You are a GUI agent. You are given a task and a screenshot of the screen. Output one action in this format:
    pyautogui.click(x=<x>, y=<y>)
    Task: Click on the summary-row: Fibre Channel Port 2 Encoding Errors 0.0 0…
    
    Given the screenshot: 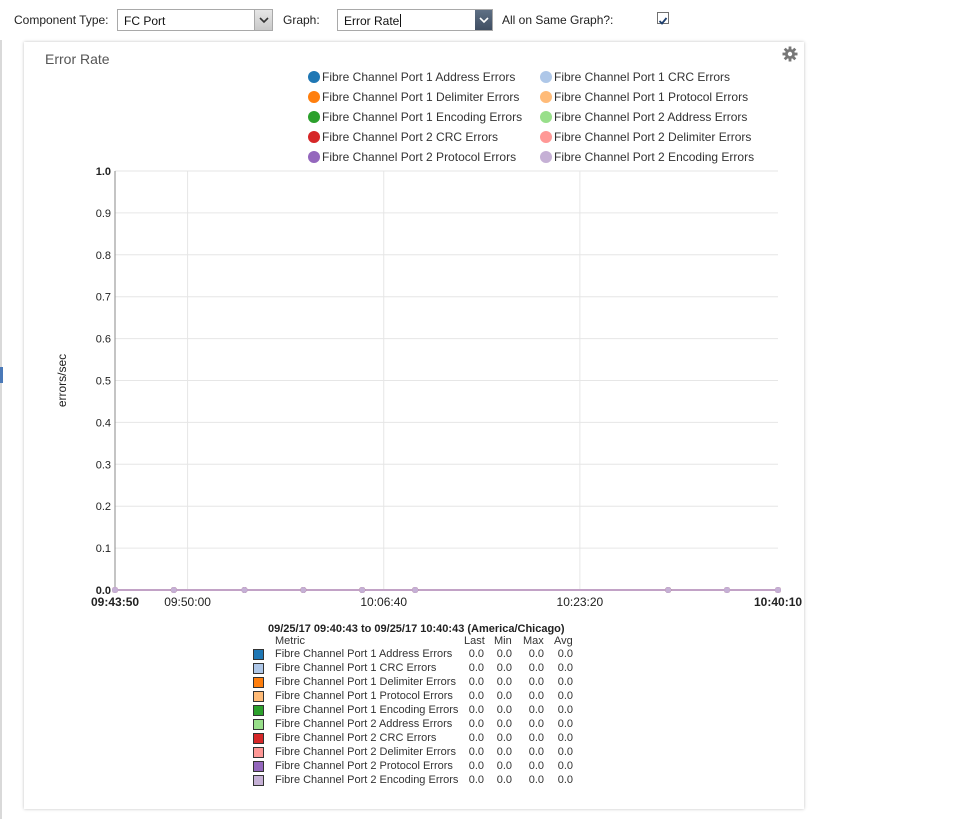 What is the action you would take?
    pyautogui.click(x=414, y=781)
    